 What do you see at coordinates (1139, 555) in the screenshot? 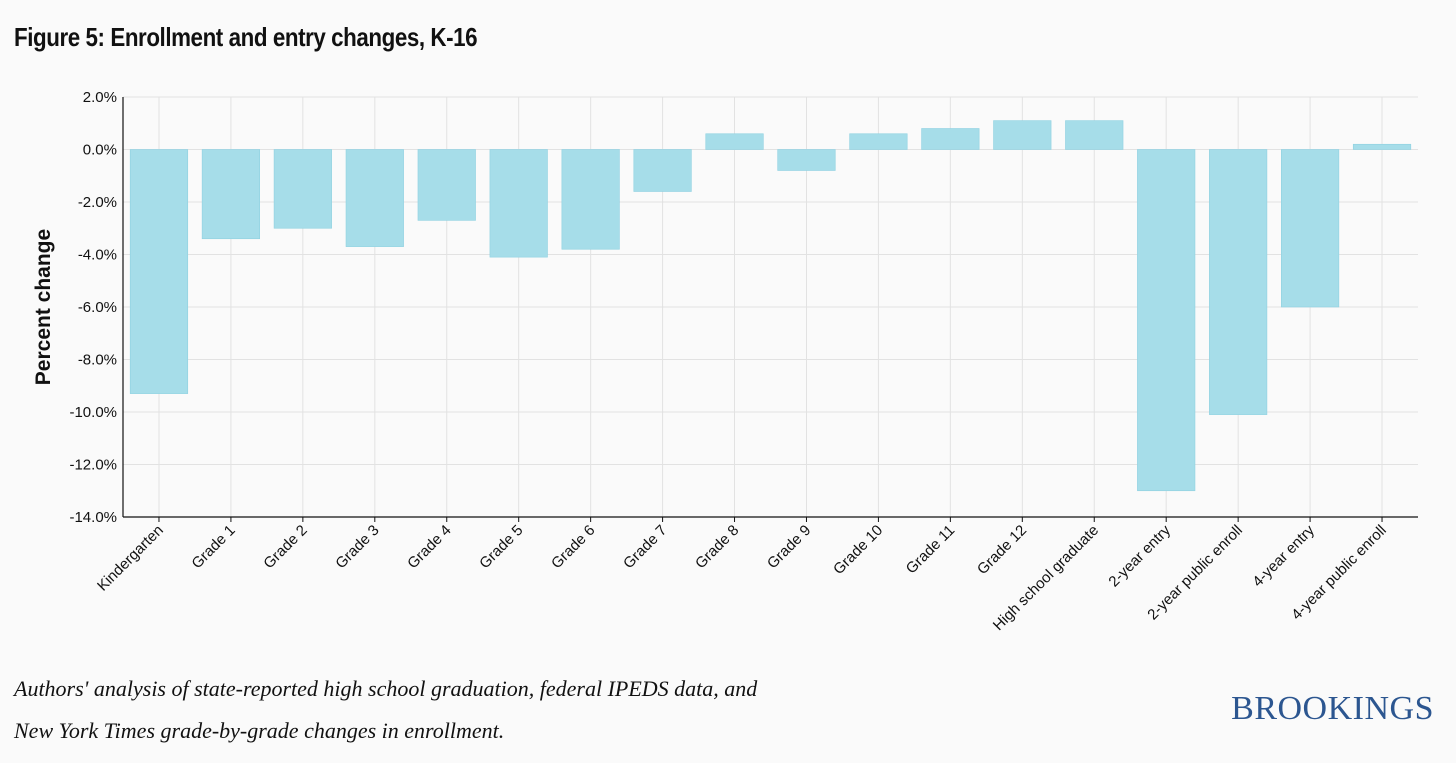
I see `x-tick-label: 2-year entry` at bounding box center [1139, 555].